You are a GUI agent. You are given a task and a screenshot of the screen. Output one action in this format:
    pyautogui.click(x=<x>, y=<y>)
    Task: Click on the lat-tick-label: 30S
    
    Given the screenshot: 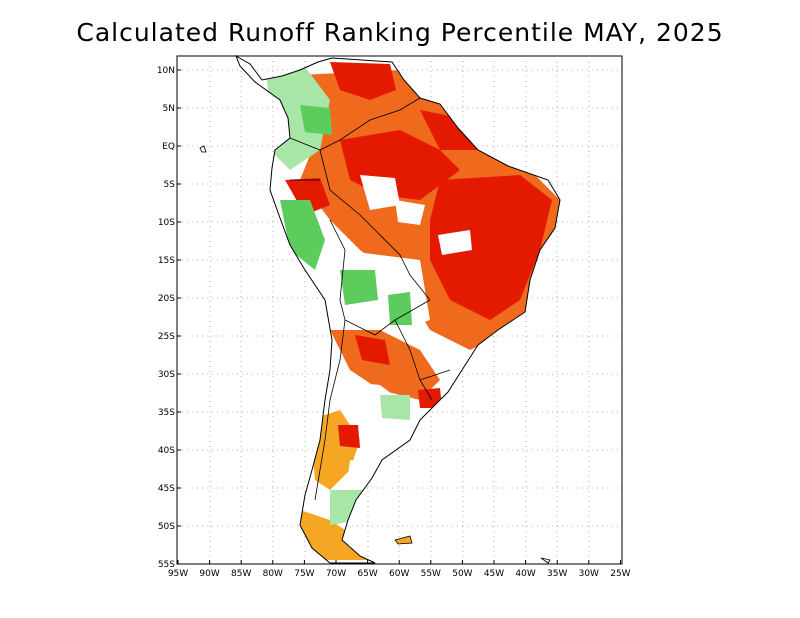 What is the action you would take?
    pyautogui.click(x=166, y=375)
    